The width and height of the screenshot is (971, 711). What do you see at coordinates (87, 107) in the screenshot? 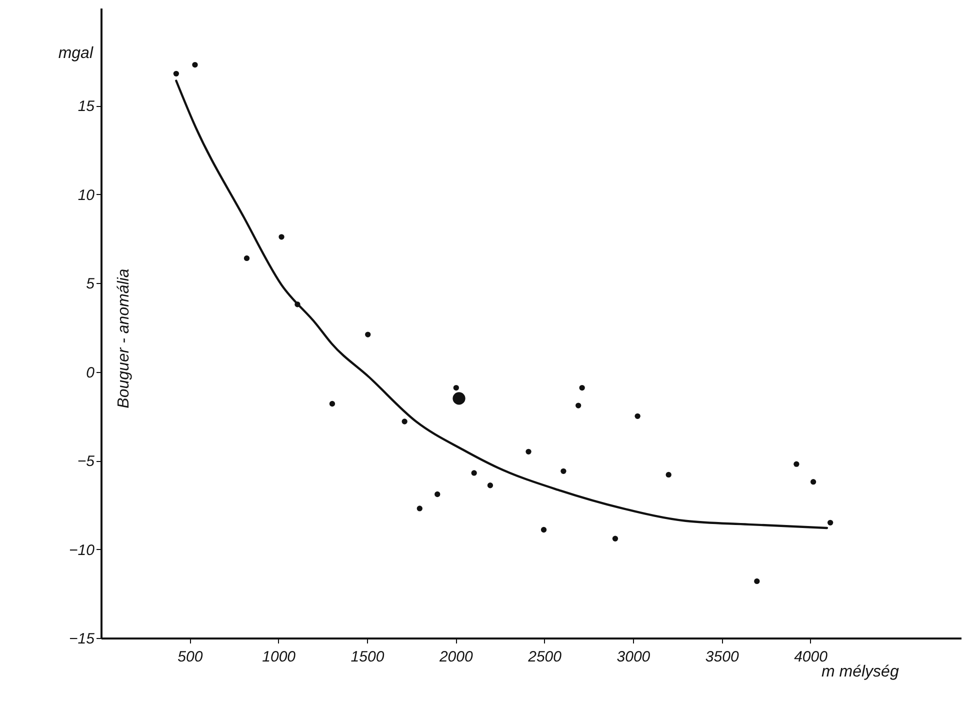
I see `y-tick-label: 15` at bounding box center [87, 107].